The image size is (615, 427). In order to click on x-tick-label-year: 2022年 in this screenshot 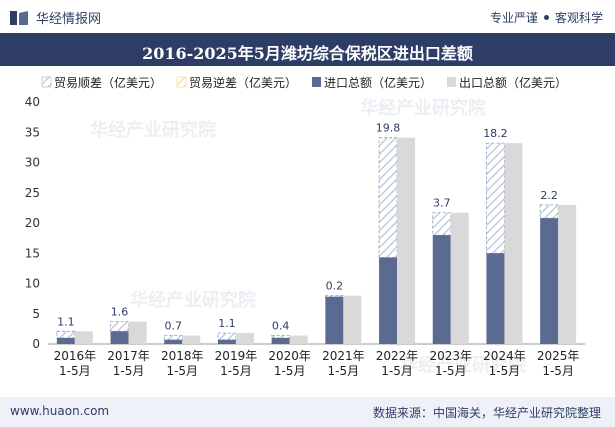, I will do `click(397, 356)`.